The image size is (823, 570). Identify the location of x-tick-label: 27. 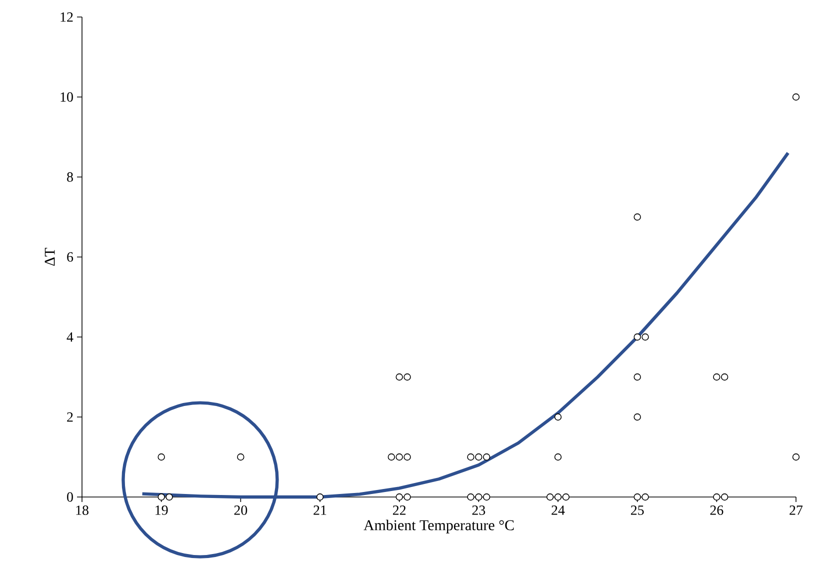
(796, 510).